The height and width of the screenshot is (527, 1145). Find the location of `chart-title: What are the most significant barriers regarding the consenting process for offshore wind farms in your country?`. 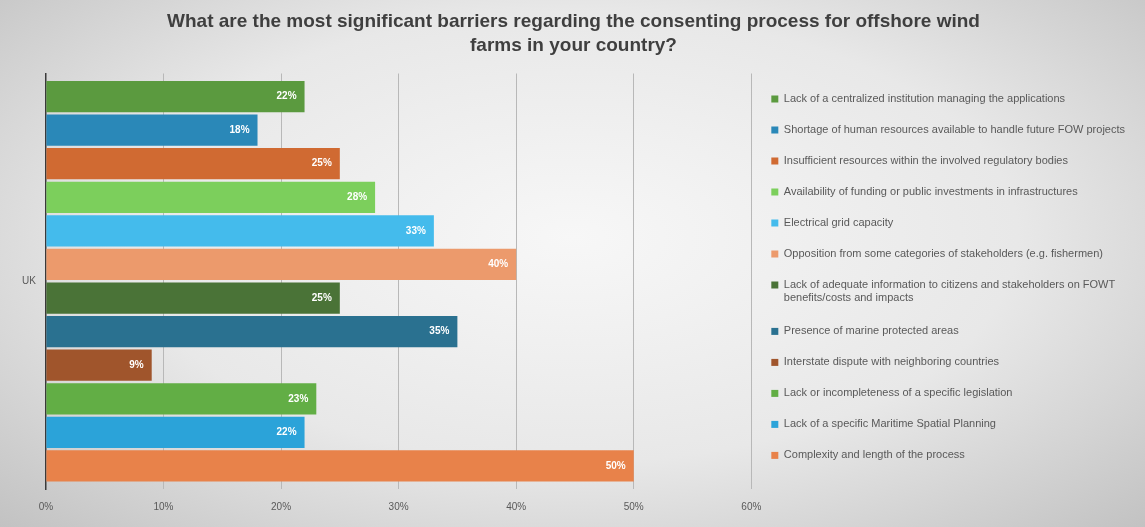

chart-title: What are the most significant barriers regarding the consenting process for offshore wind farms in your country? is located at coordinates (573, 32).